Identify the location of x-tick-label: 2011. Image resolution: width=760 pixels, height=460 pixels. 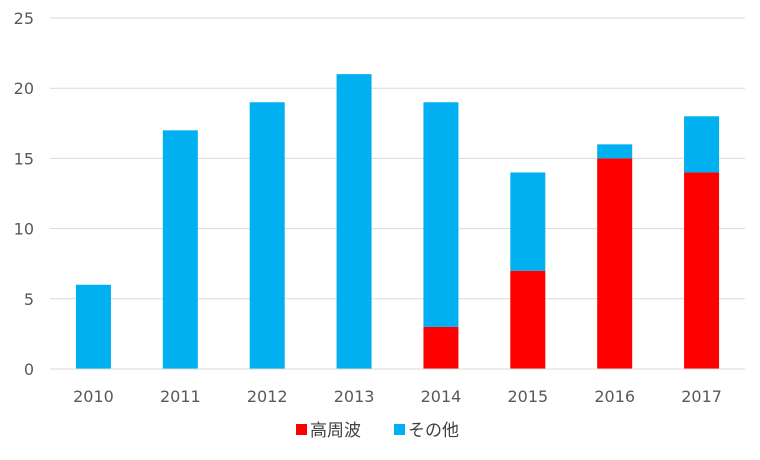
(180, 396).